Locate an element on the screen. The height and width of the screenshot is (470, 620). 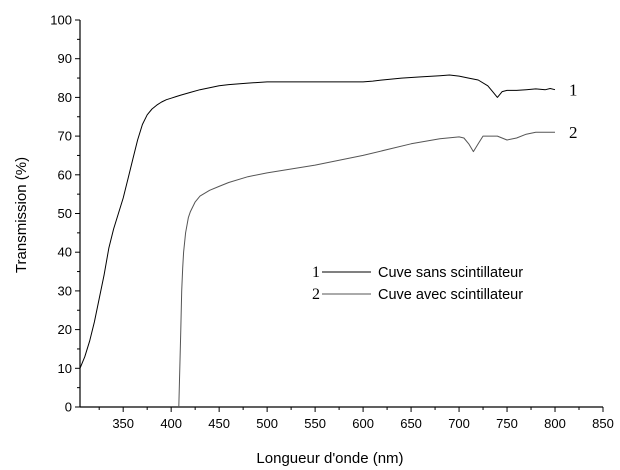
x-tick-label: 850 is located at coordinates (603, 423).